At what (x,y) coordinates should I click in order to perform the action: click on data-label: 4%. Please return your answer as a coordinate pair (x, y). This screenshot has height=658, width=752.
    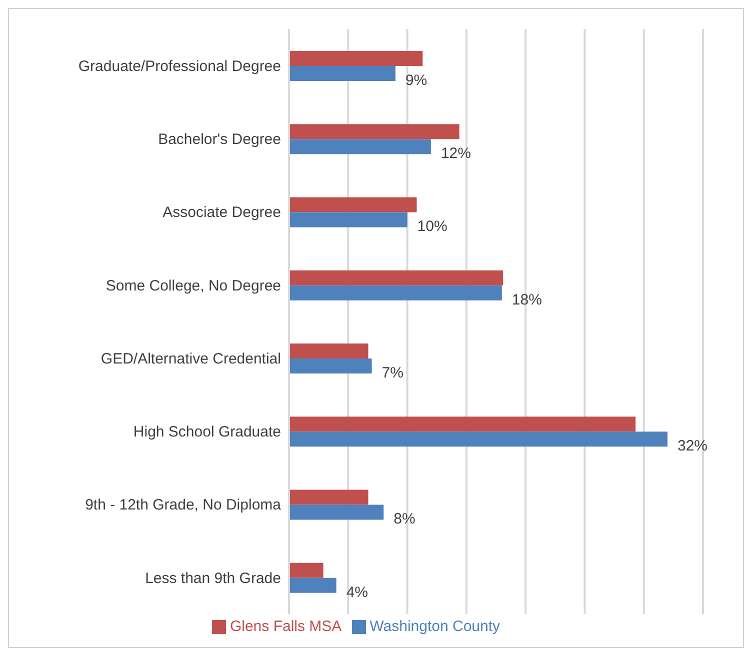
    Looking at the image, I should click on (357, 592).